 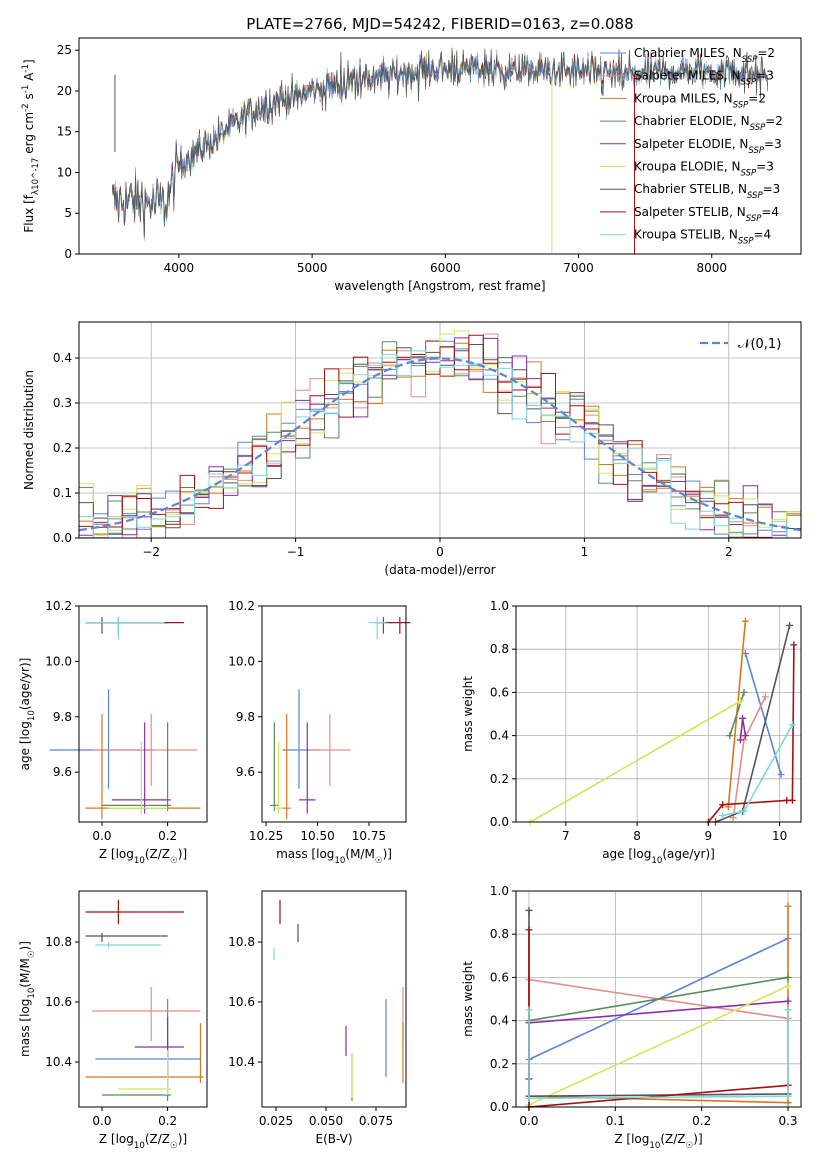 I want to click on x-tick-label: −1, so click(x=296, y=552).